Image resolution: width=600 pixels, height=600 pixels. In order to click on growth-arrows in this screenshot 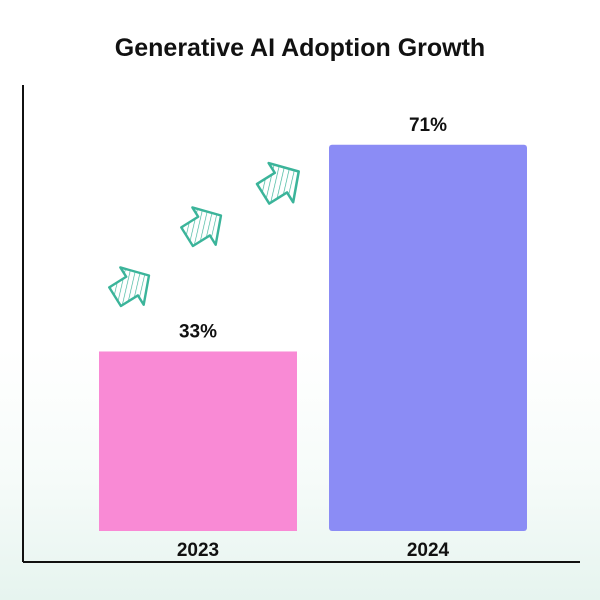, I will do `click(204, 234)`.